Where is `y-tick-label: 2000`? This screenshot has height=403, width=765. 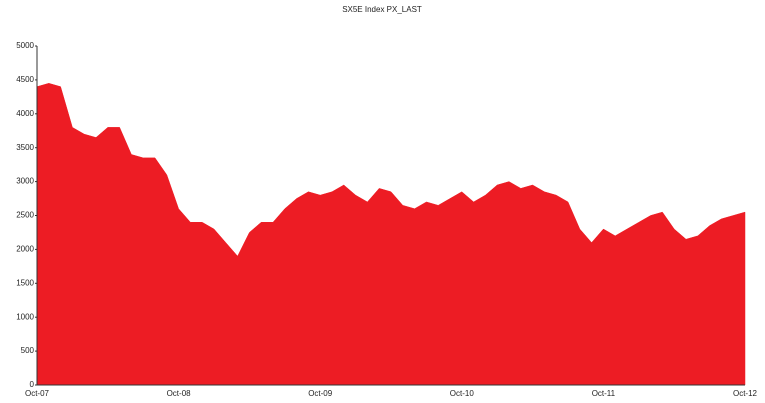 y-tick-label: 2000 is located at coordinates (25, 249).